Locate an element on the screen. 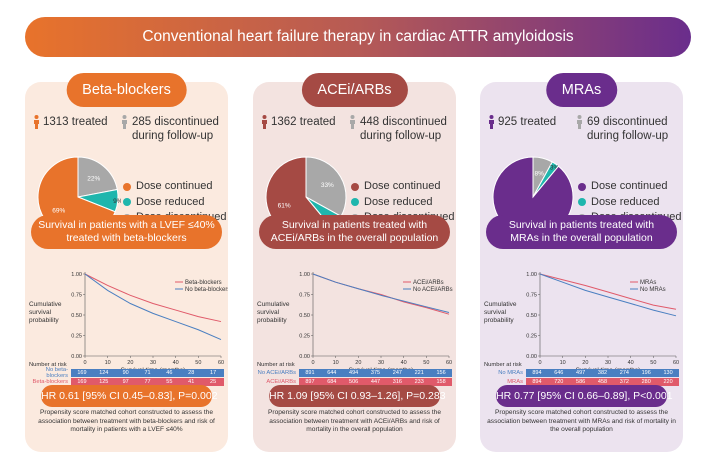 This screenshot has width=721, height=460. x-tick-label: 60 is located at coordinates (221, 363).